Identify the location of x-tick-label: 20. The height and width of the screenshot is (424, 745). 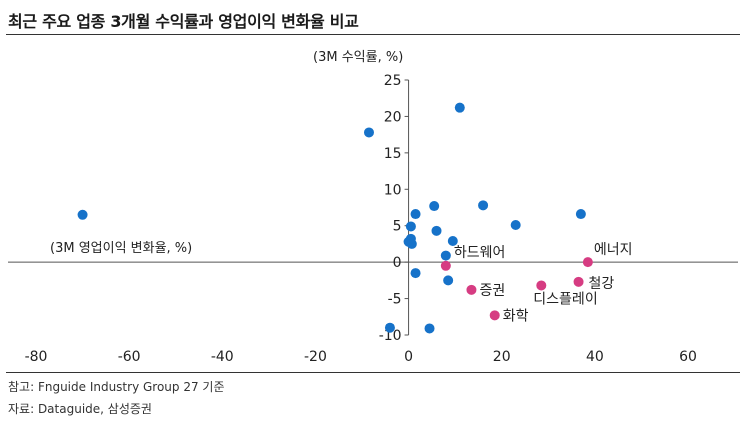
(502, 357).